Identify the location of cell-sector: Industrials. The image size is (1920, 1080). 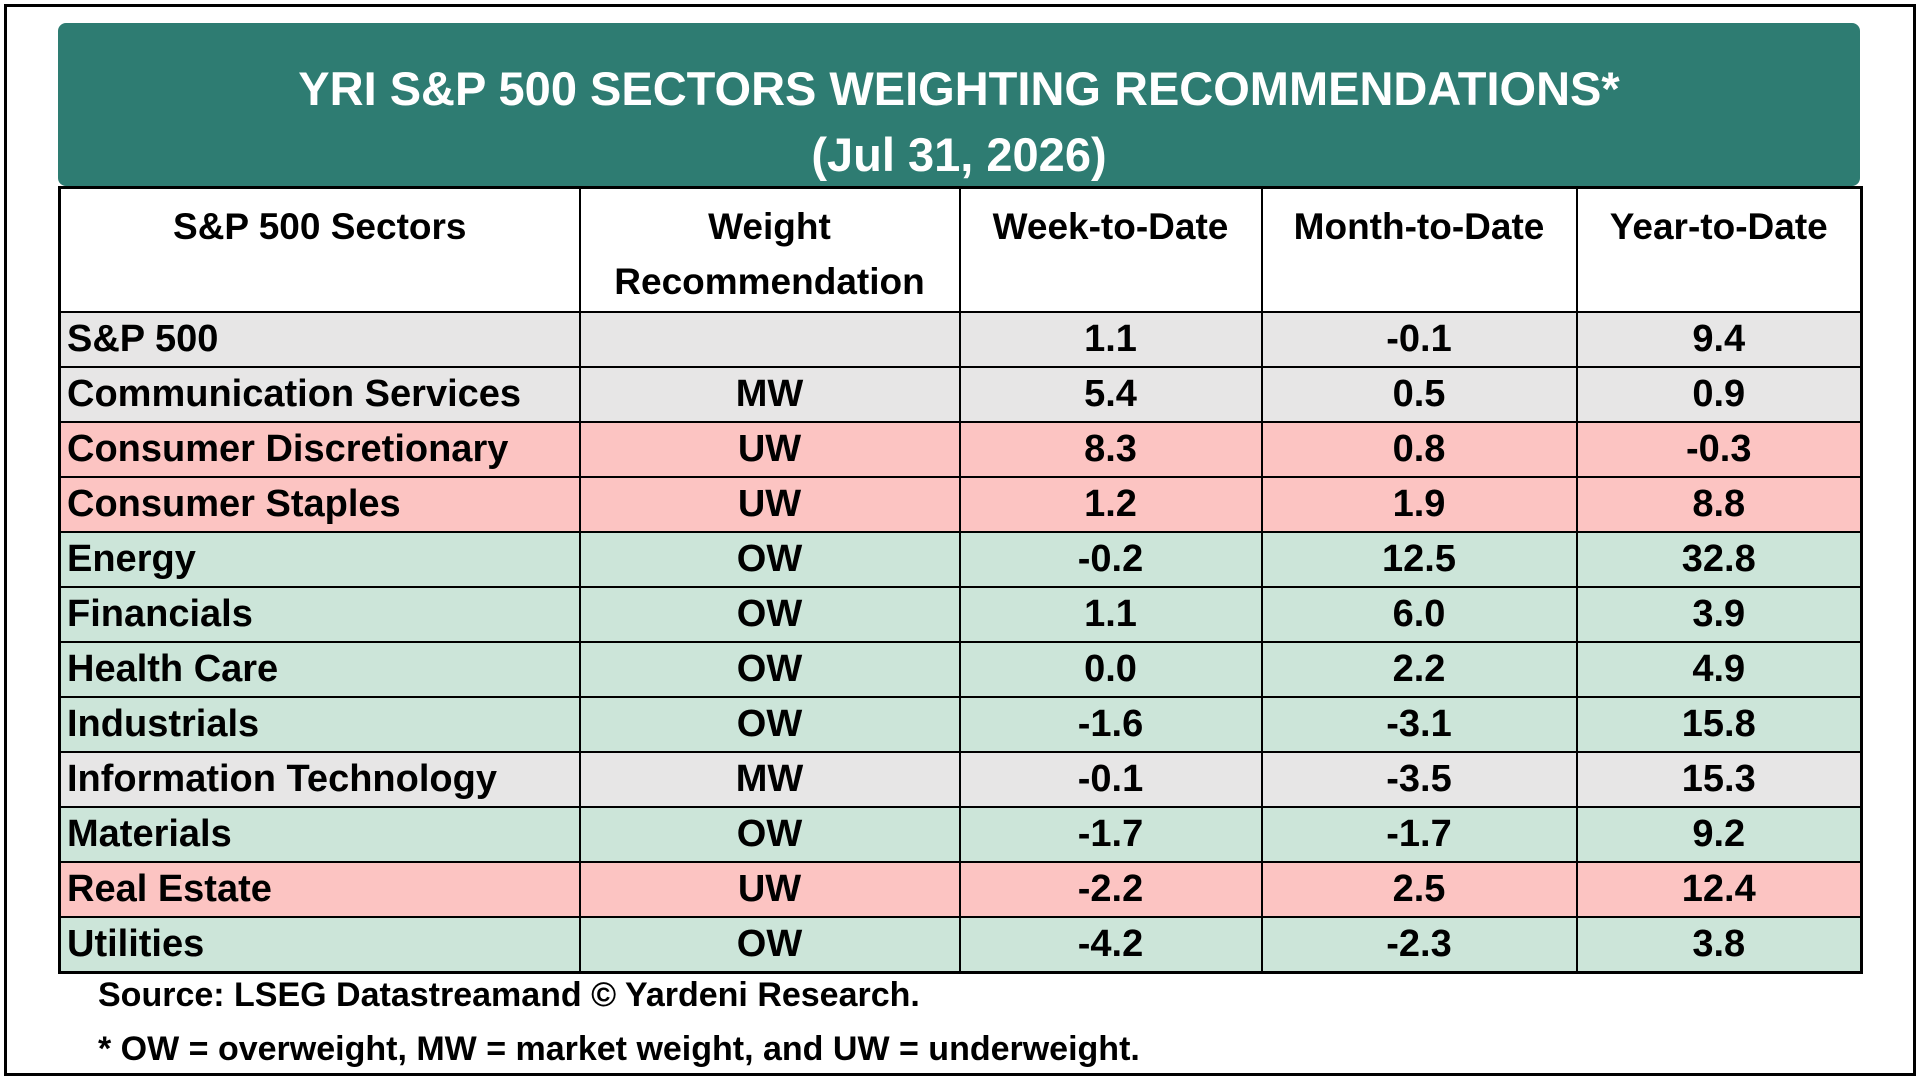
(319, 724).